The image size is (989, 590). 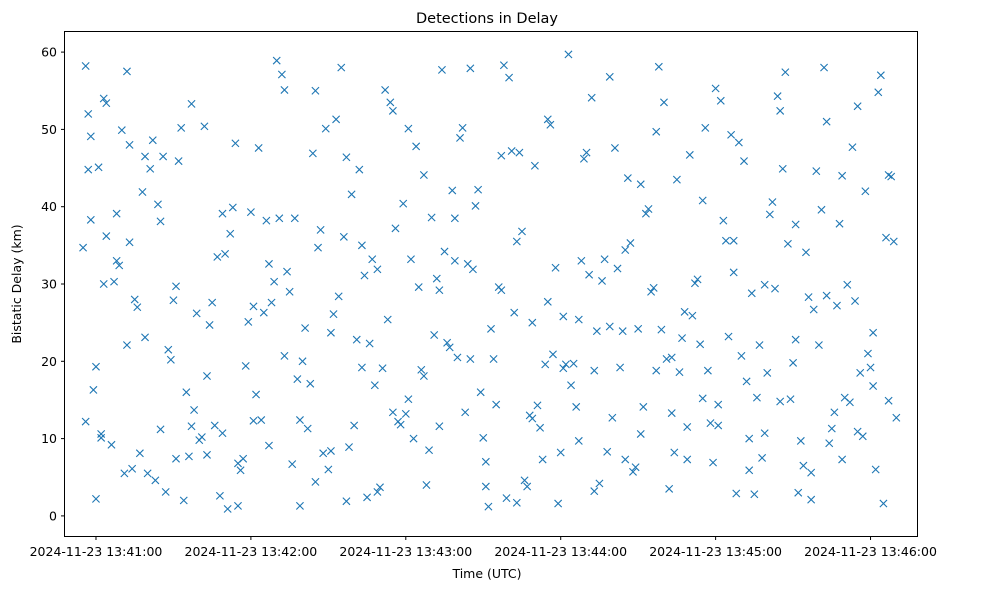 I want to click on y-tick-label: 20, so click(x=49, y=361).